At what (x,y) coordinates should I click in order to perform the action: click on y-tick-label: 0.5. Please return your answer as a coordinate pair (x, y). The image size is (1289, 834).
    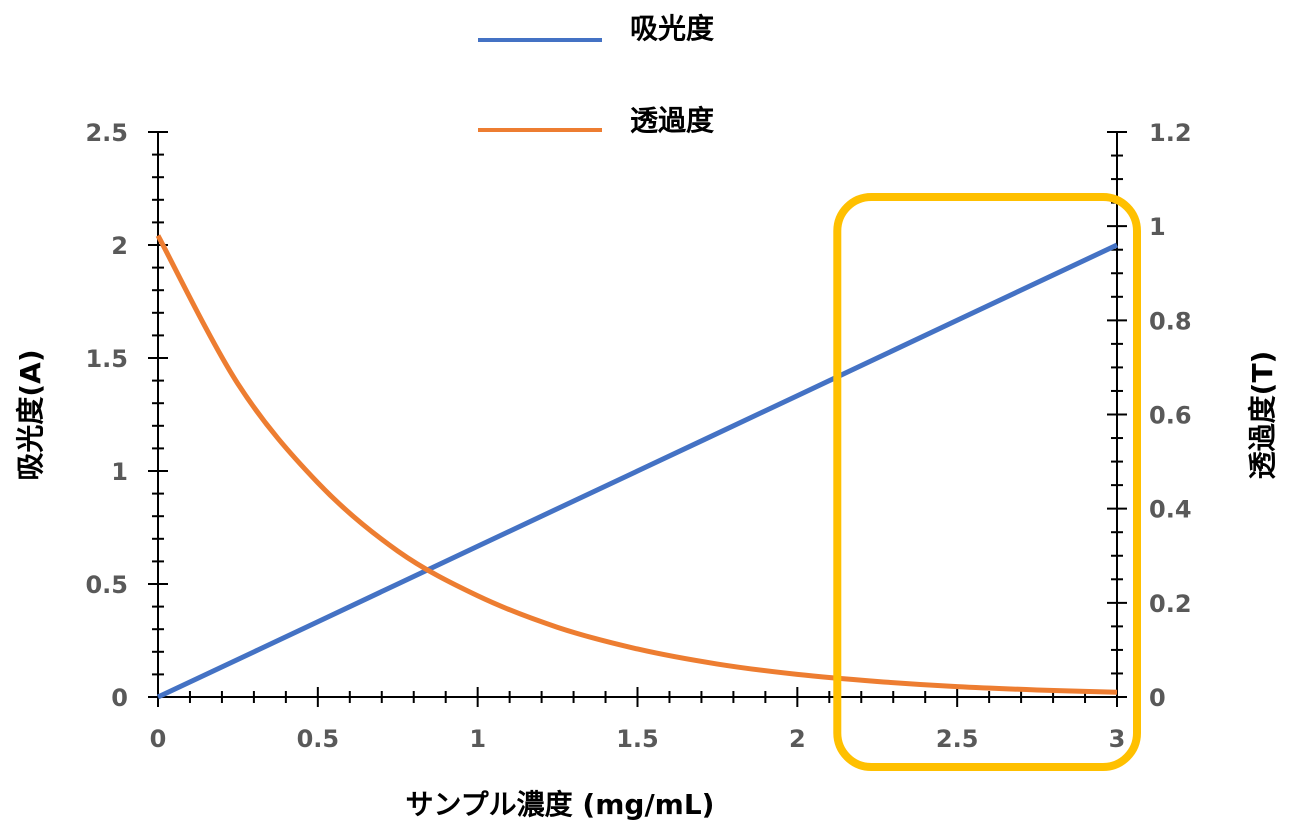
    Looking at the image, I should click on (106, 585).